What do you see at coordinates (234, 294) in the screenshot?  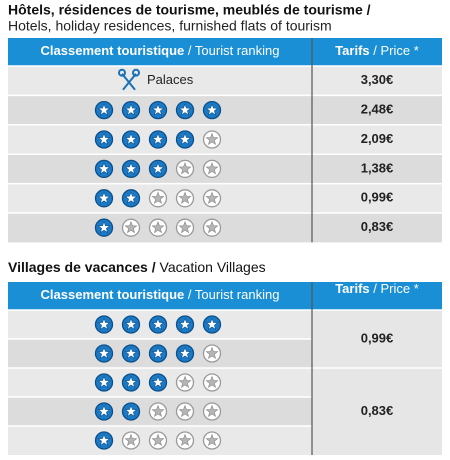 I see `header-en: / Tourist ranking` at bounding box center [234, 294].